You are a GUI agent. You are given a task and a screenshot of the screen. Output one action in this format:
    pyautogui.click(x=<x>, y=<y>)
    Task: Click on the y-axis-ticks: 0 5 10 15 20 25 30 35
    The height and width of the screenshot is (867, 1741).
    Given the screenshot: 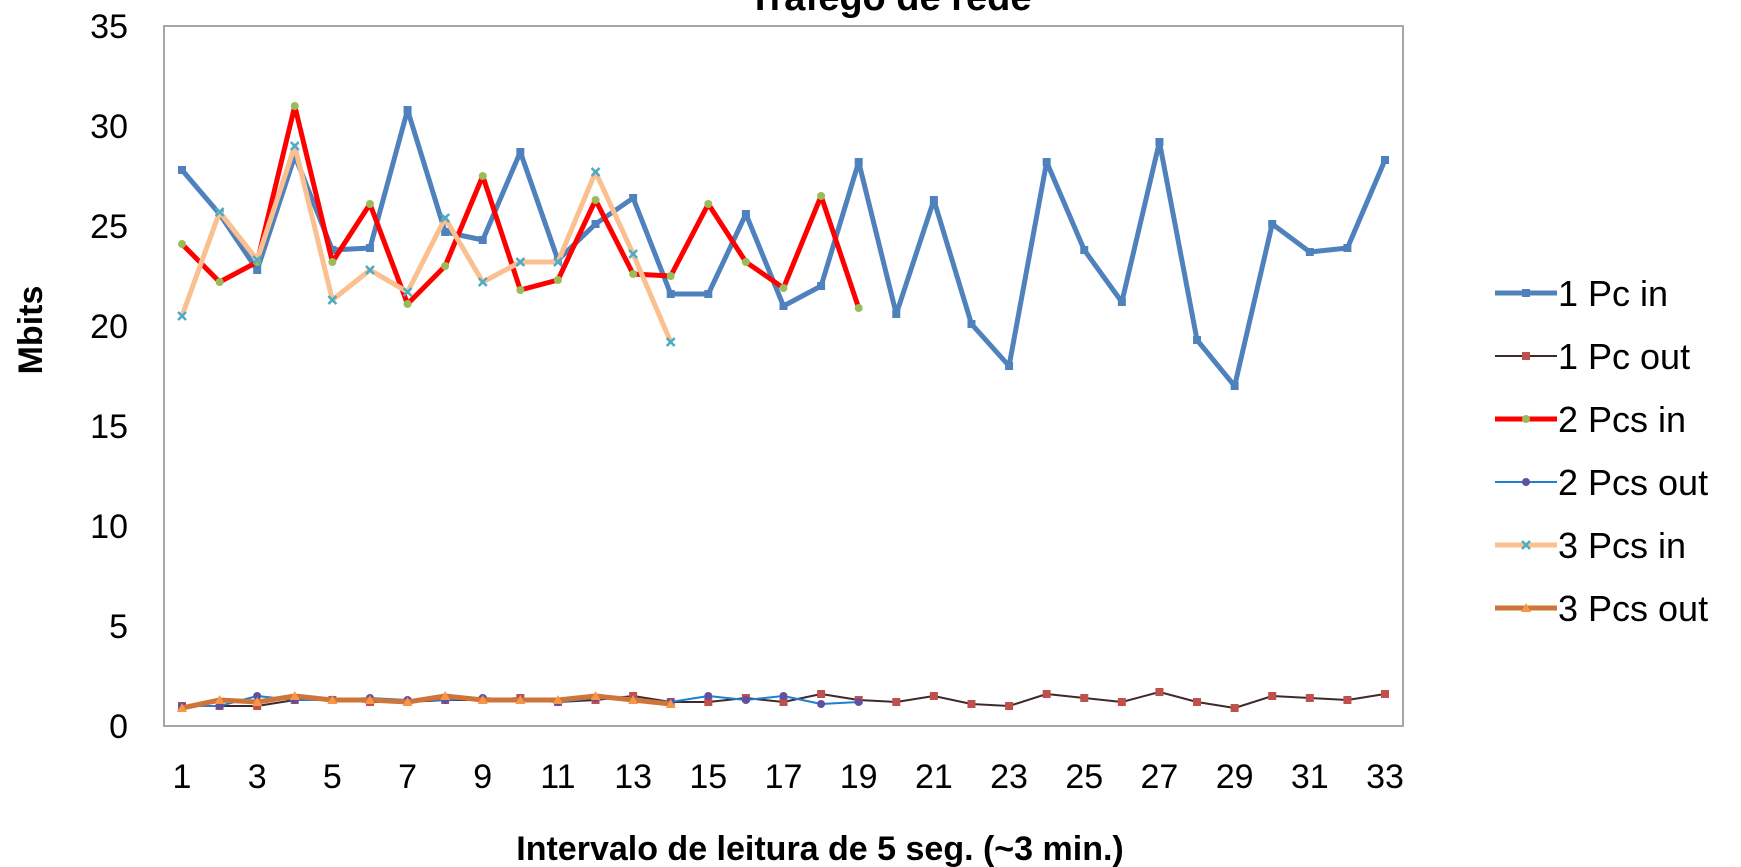 What is the action you would take?
    pyautogui.click(x=109, y=377)
    